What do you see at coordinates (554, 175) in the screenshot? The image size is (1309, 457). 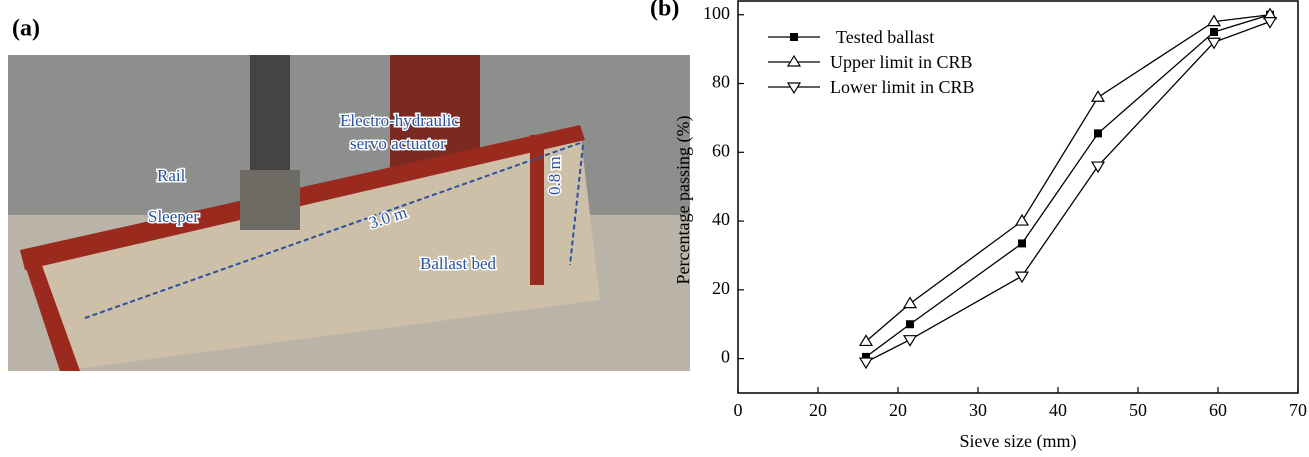 I see `annotation: 0.8 m` at bounding box center [554, 175].